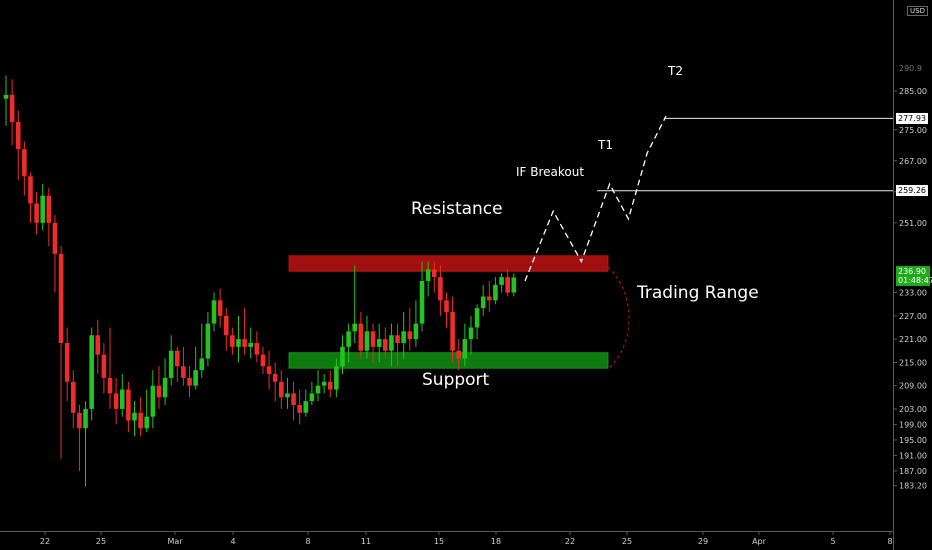 This screenshot has width=932, height=550. Describe the element at coordinates (913, 91) in the screenshot. I see `y-tick-label: 285.00` at that location.